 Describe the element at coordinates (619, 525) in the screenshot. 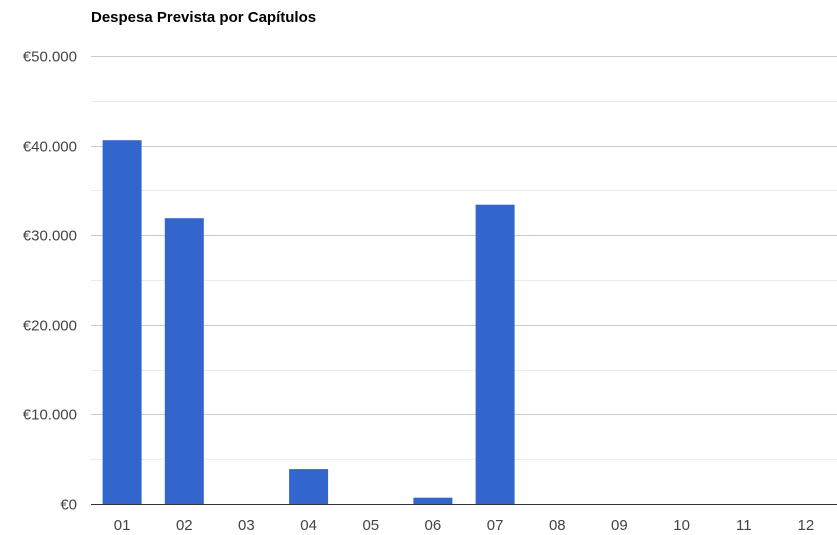

I see `x-tick-label: 09` at that location.